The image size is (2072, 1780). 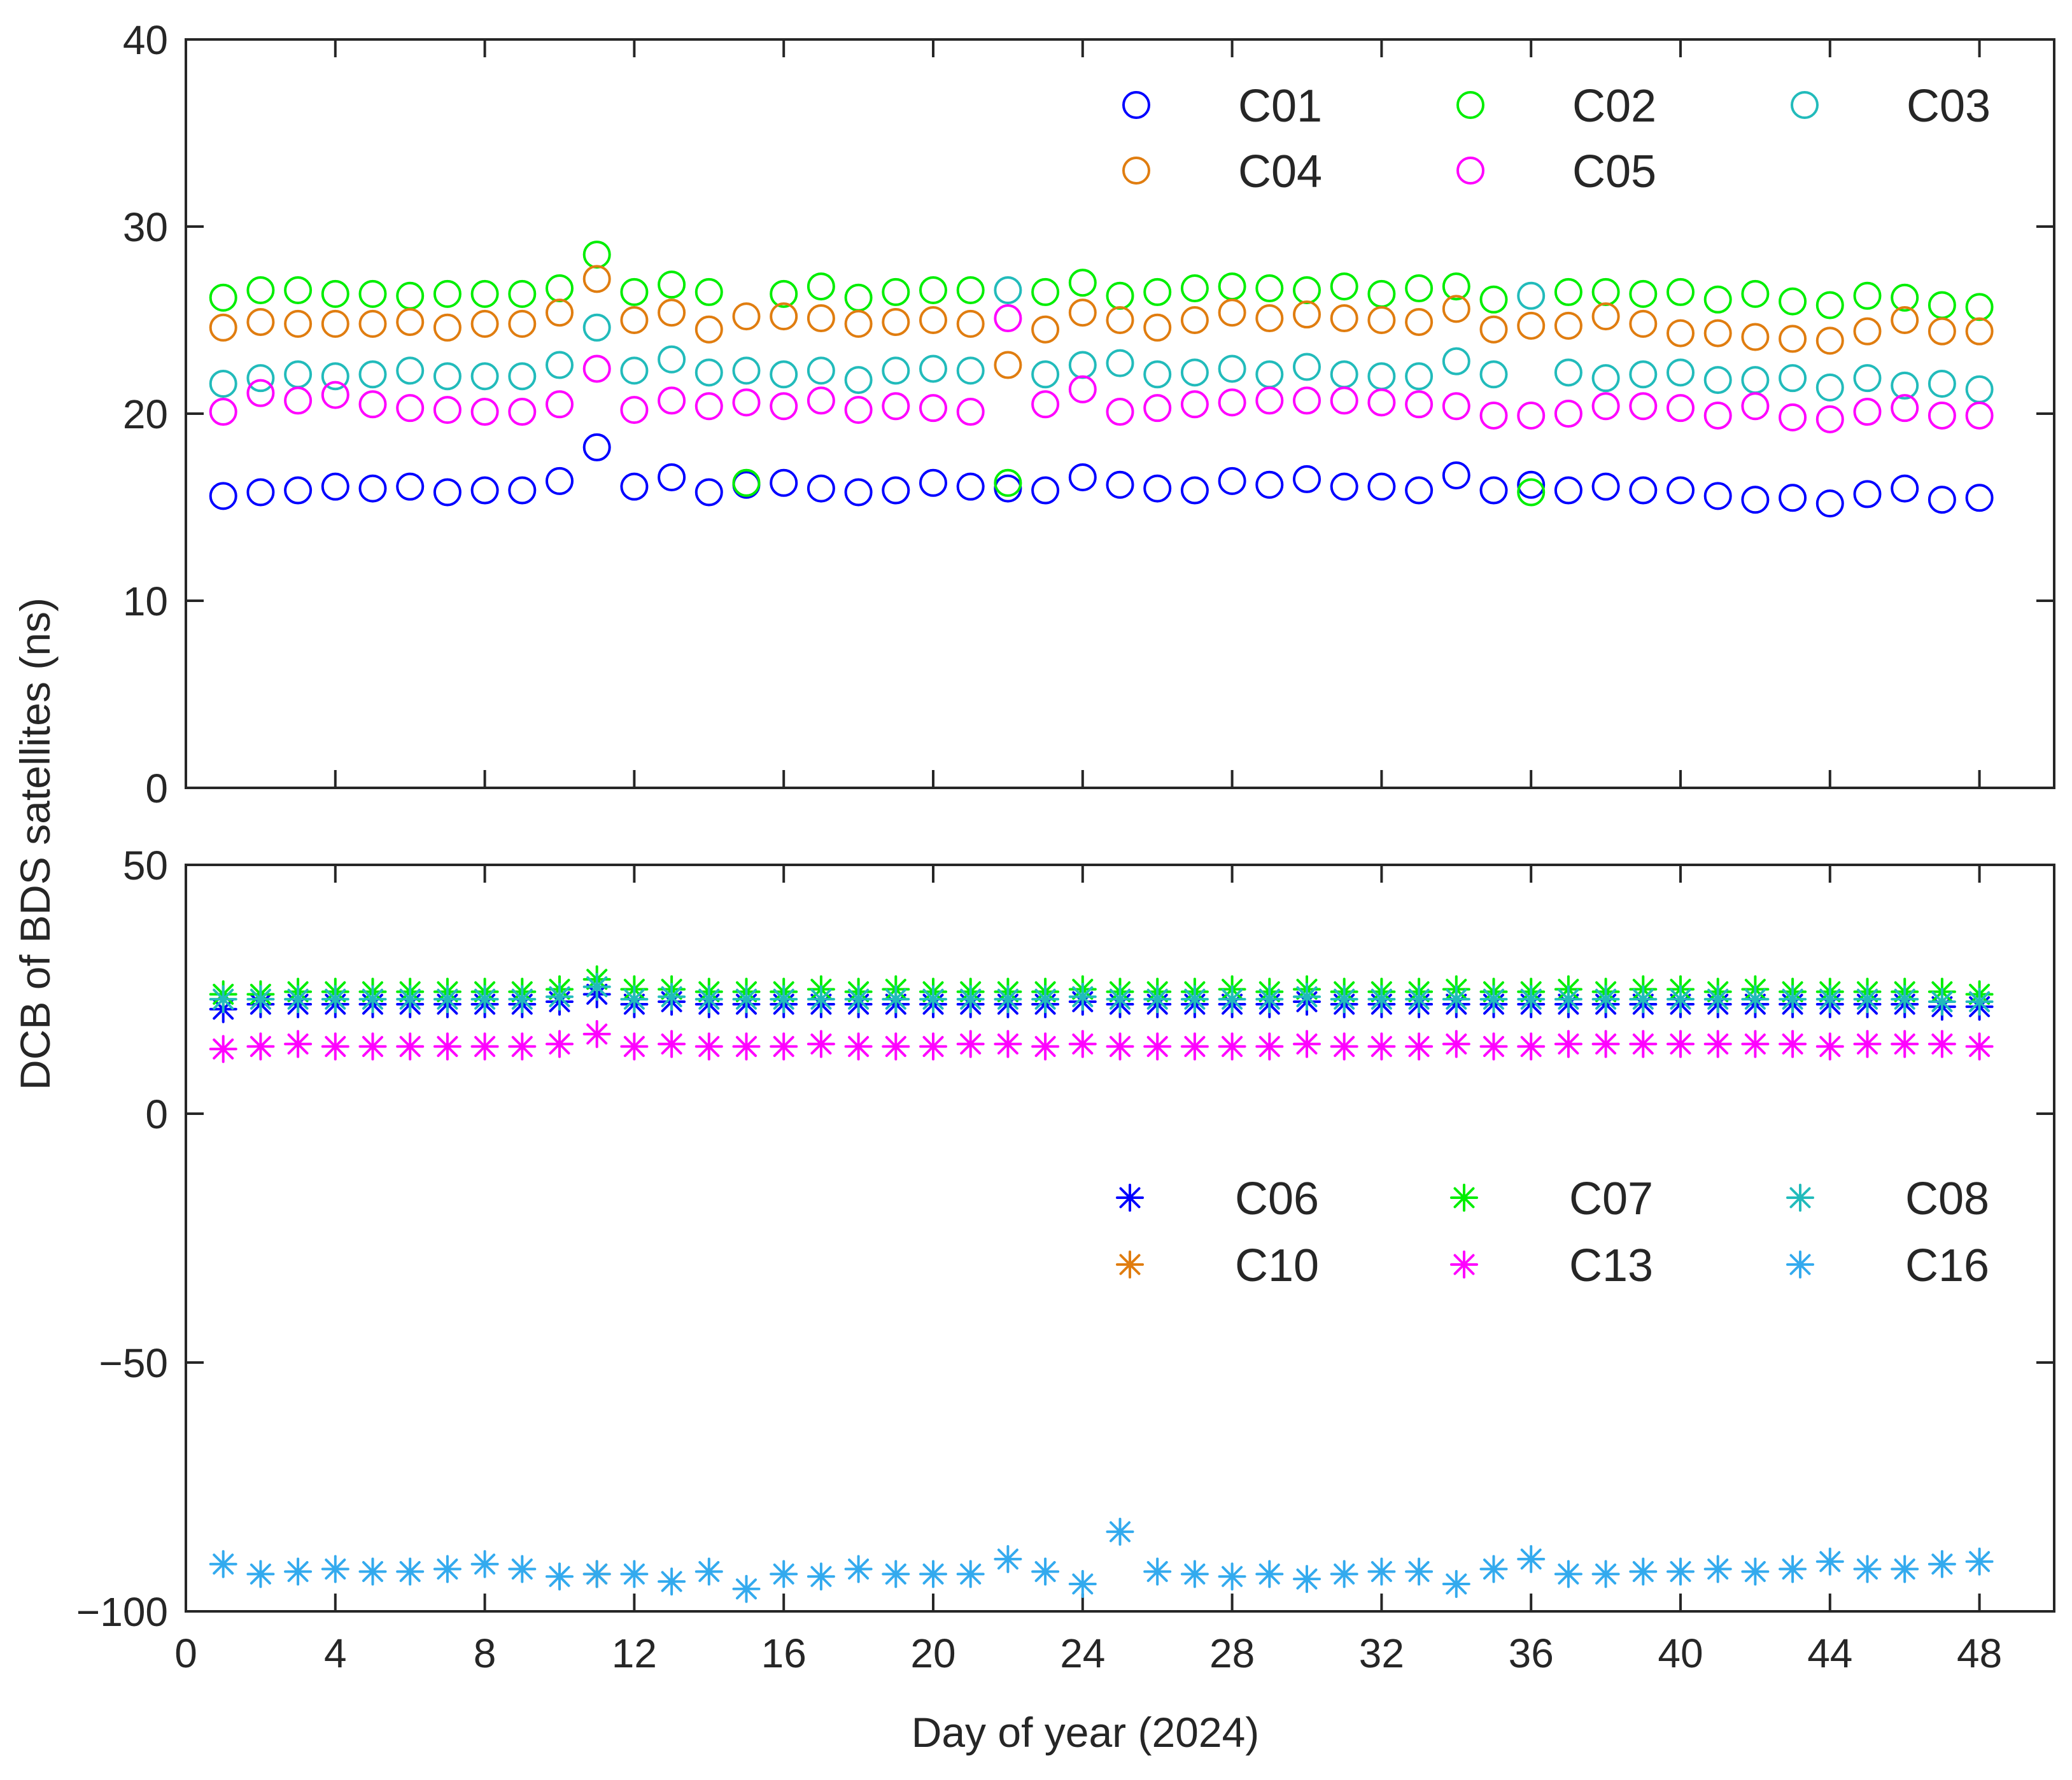 What do you see at coordinates (146, 865) in the screenshot?
I see `y-tick-label: 50` at bounding box center [146, 865].